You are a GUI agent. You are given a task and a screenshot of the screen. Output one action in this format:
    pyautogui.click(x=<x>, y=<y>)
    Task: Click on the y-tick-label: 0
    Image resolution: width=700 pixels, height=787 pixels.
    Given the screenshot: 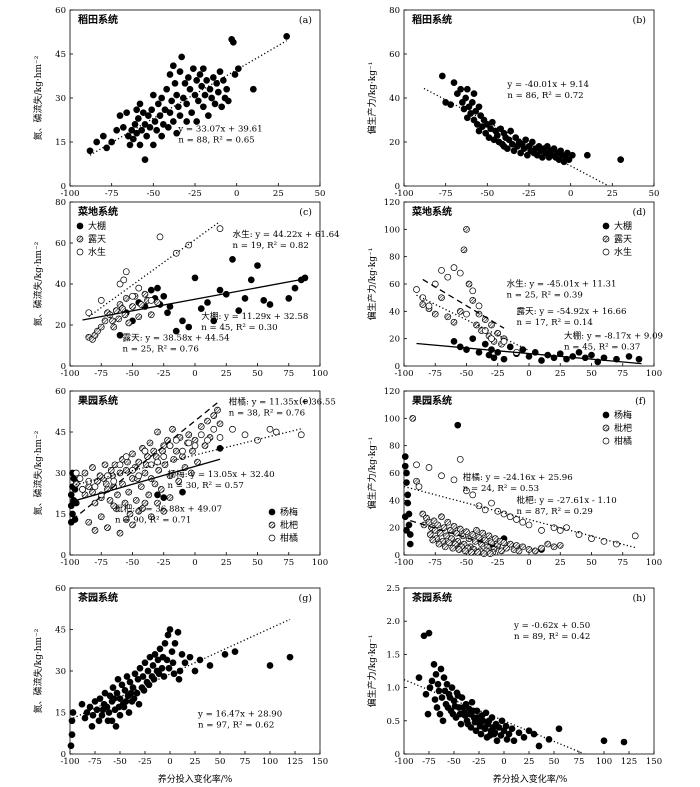 What is the action you would take?
    pyautogui.click(x=397, y=187)
    